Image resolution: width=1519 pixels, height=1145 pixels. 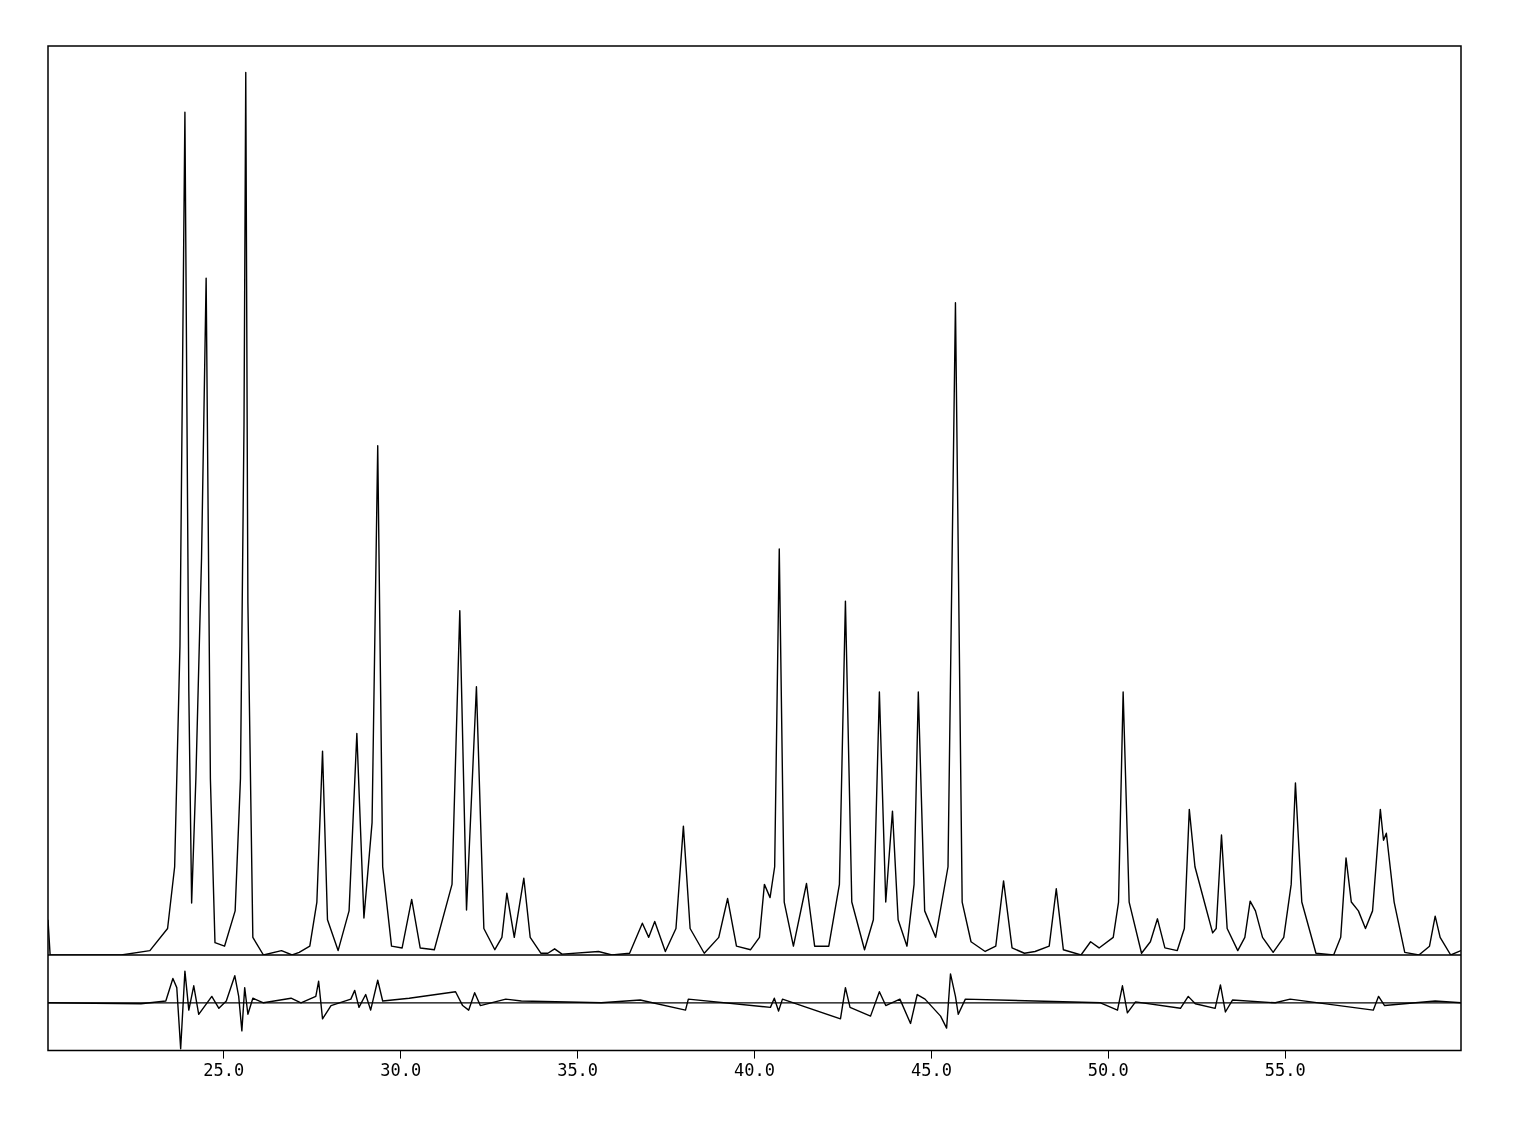 What do you see at coordinates (754, 1070) in the screenshot?
I see `x-tick-label: 40.0` at bounding box center [754, 1070].